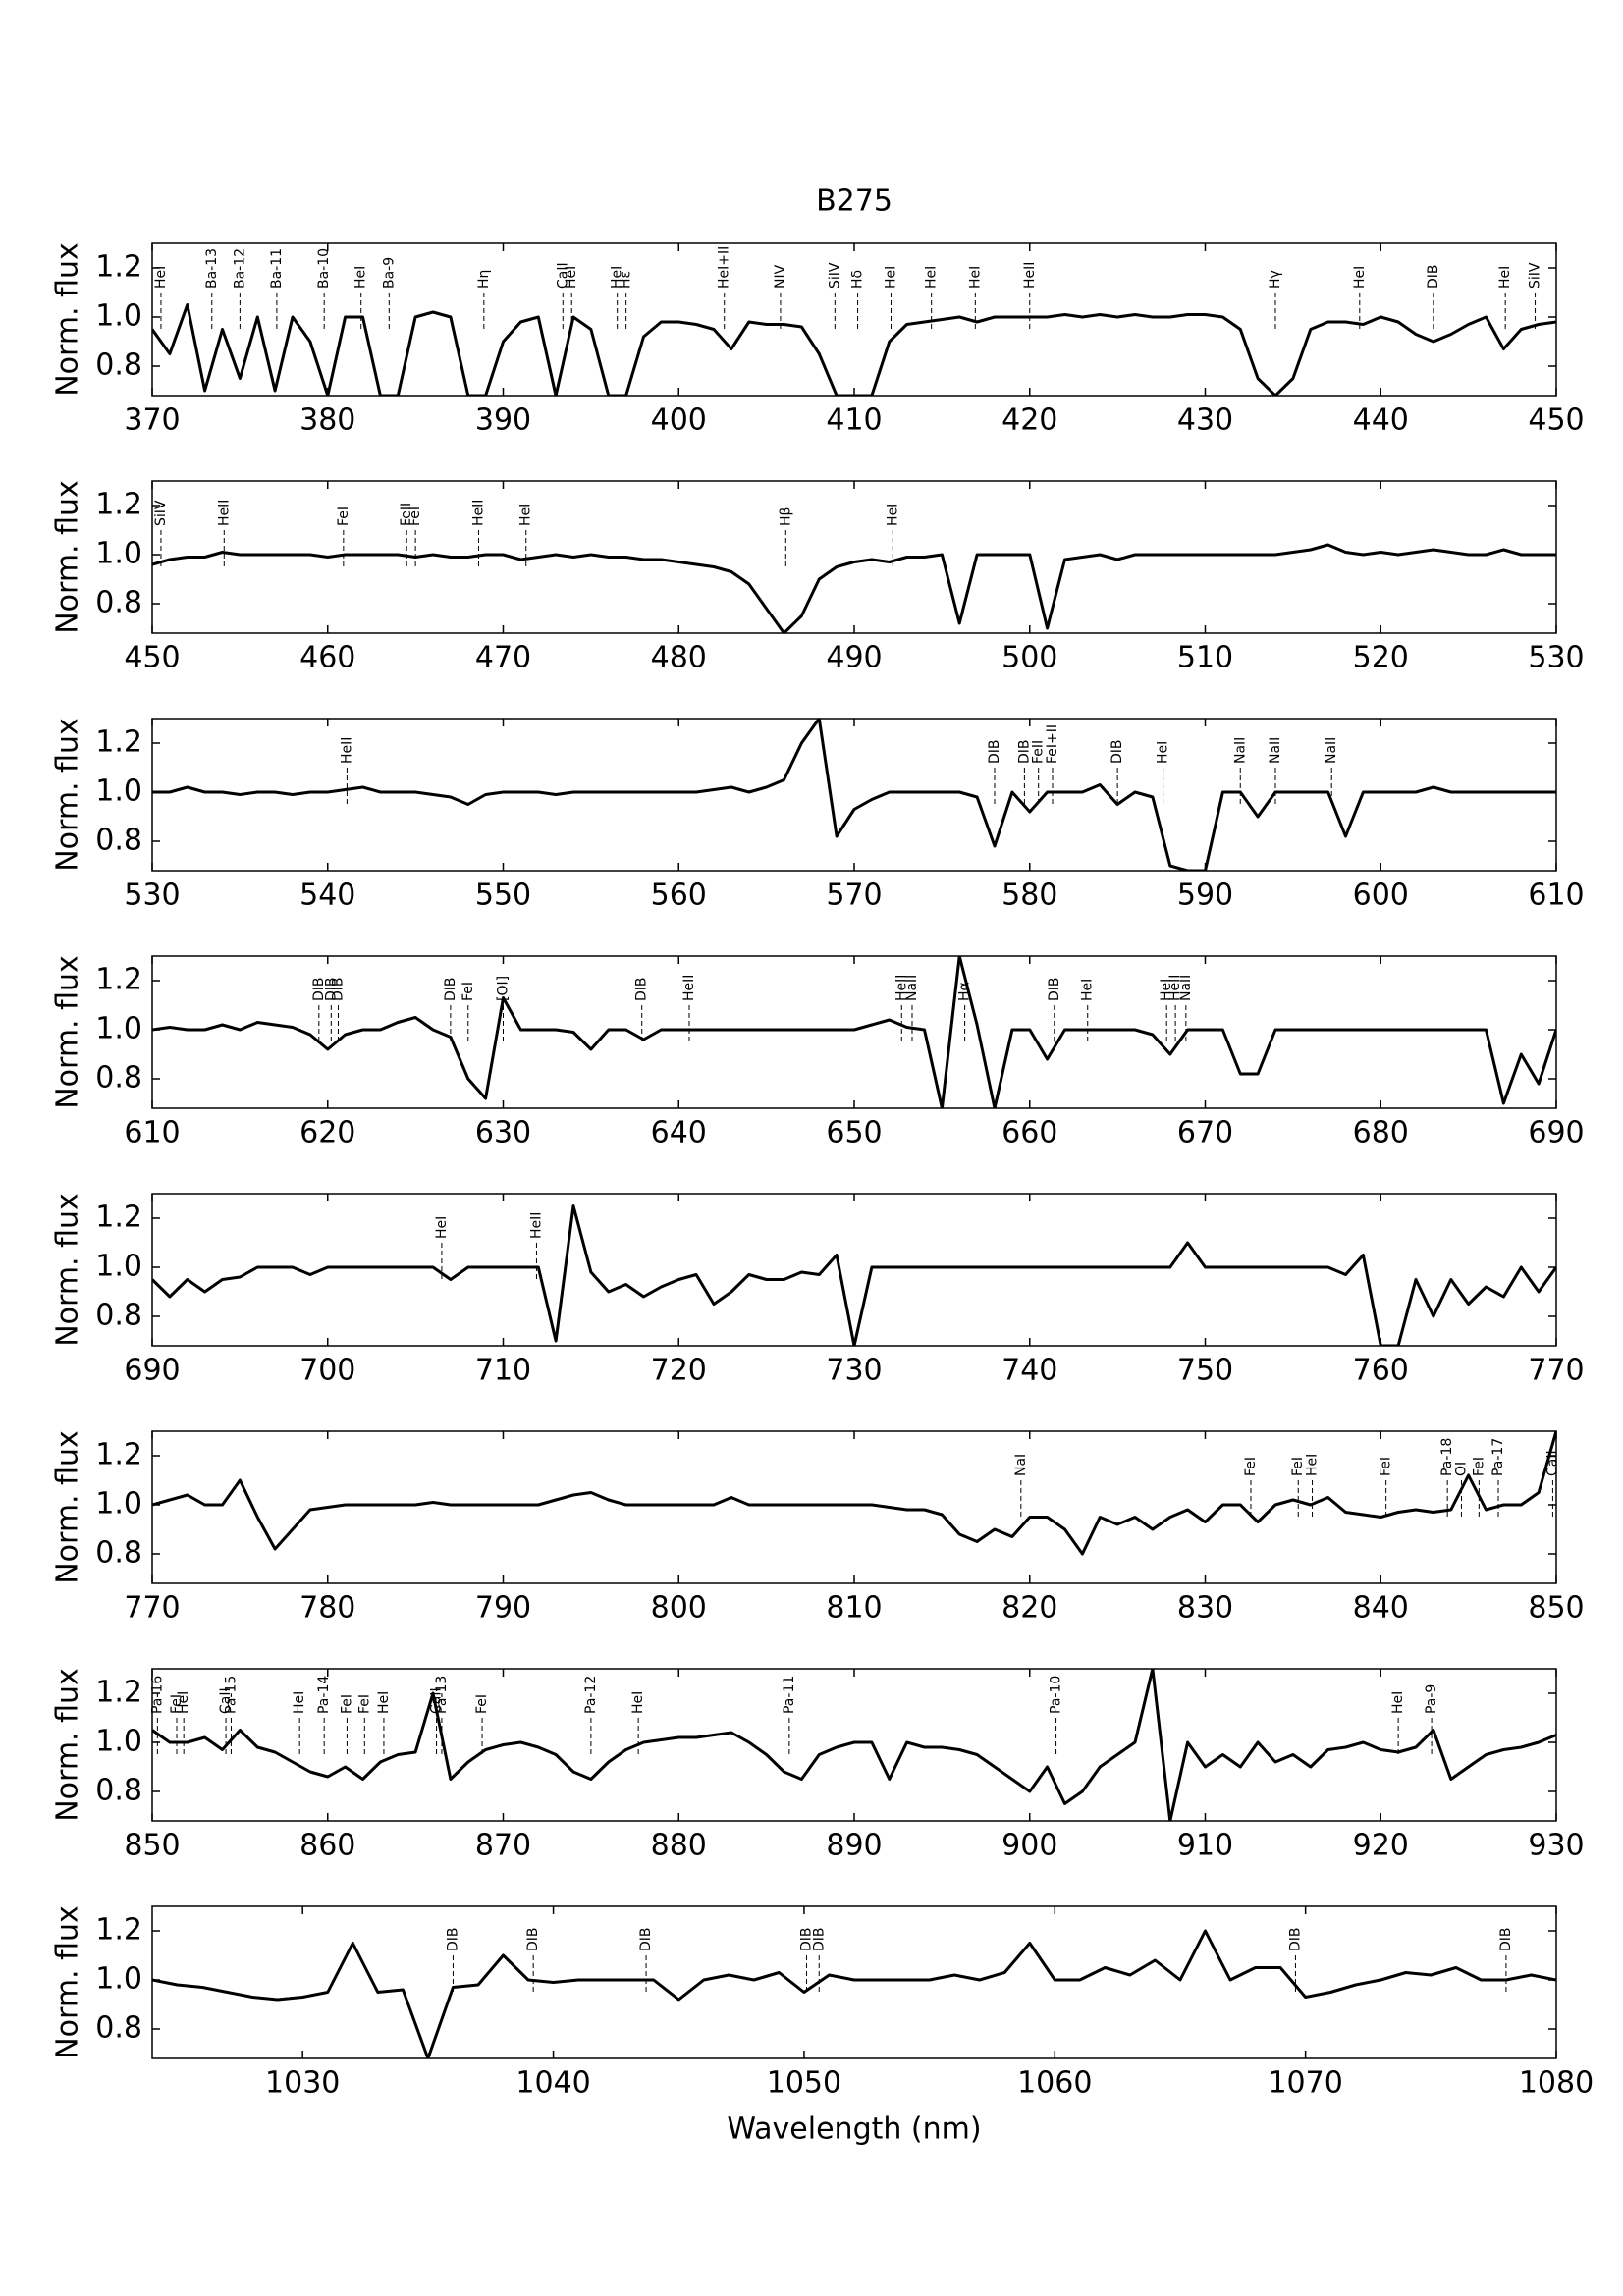 The height and width of the screenshot is (2296, 1623). What do you see at coordinates (854, 1133) in the screenshot?
I see `x-tick-label: 650` at bounding box center [854, 1133].